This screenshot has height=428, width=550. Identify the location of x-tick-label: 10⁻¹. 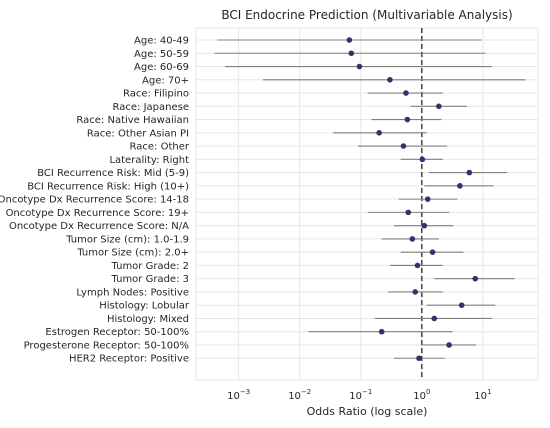
(360, 395).